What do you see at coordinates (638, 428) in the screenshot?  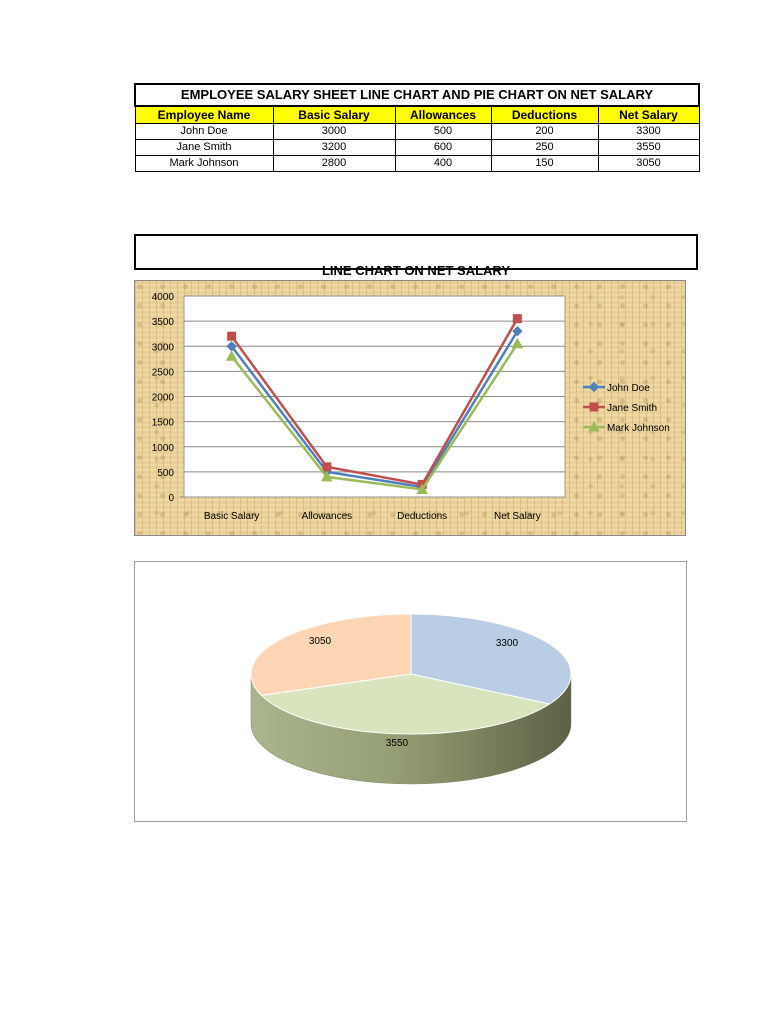 I see `legend-label: Mark Johnson` at bounding box center [638, 428].